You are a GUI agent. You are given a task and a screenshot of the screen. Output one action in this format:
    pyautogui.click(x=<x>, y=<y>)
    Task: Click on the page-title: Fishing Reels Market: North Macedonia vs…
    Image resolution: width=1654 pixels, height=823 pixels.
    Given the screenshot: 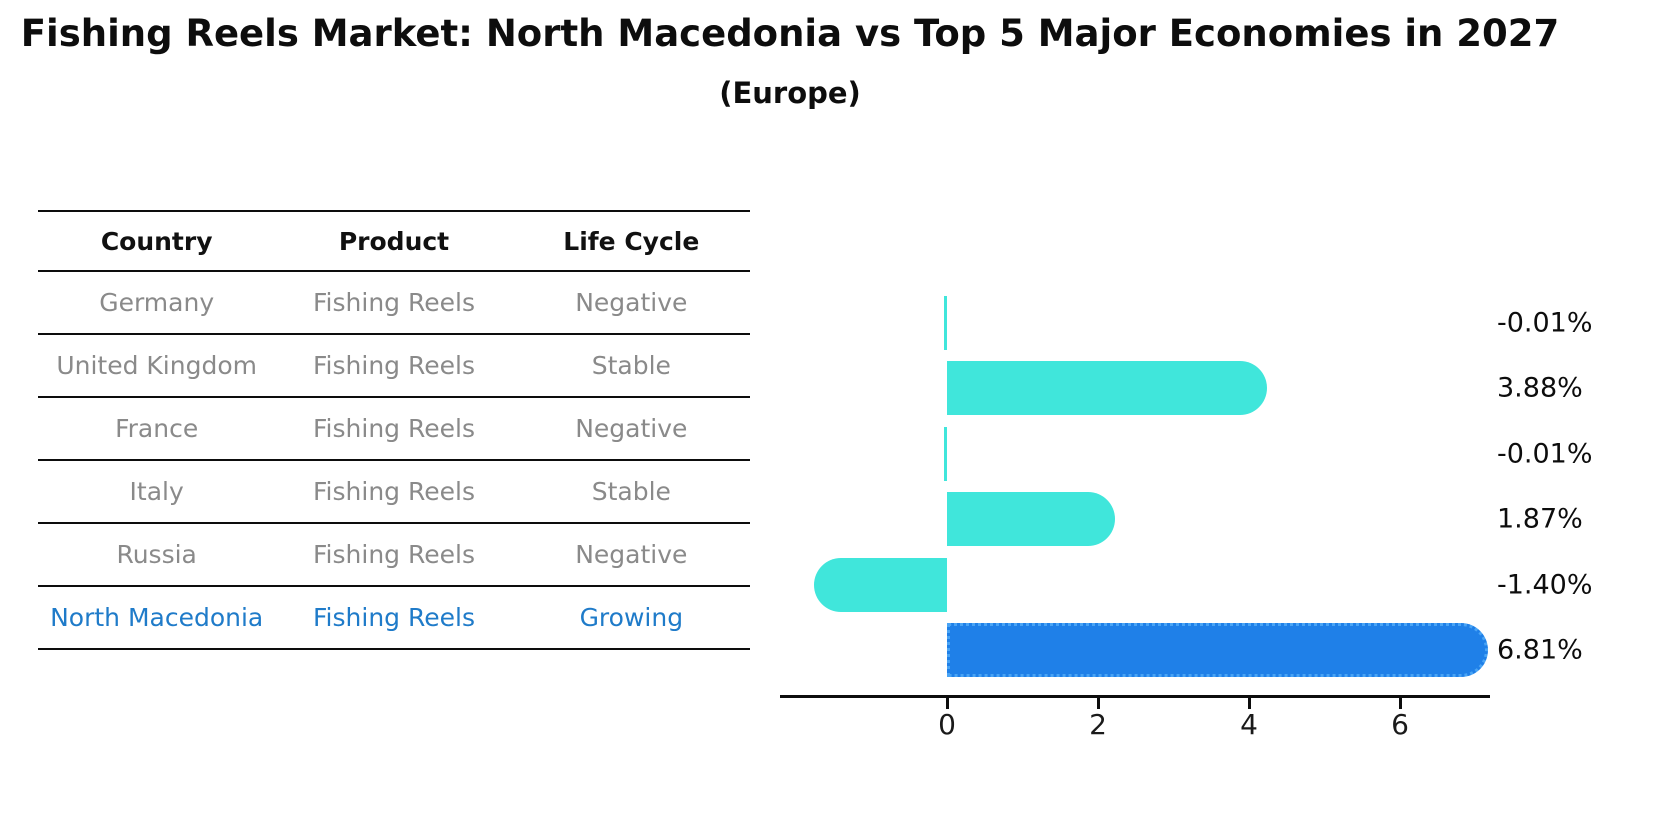 What is the action you would take?
    pyautogui.click(x=790, y=33)
    